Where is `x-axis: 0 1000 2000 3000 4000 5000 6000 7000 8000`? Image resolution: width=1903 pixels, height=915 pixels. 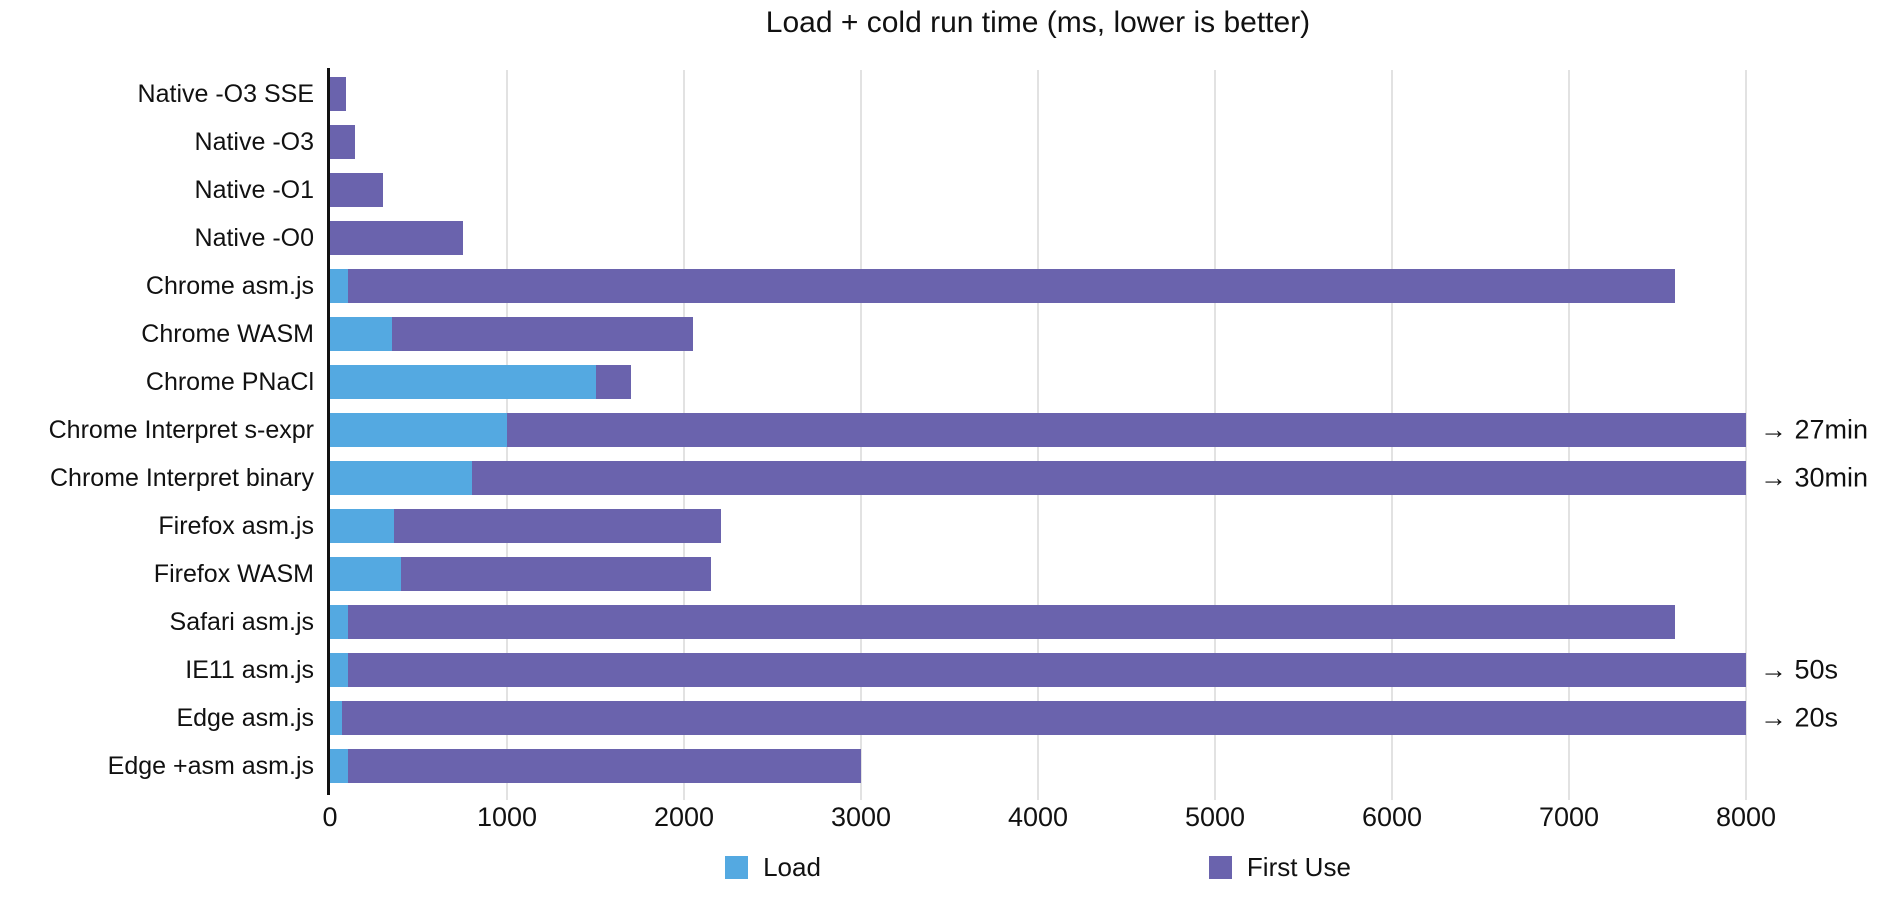
x-axis: 0 1000 2000 3000 4000 5000 6000 7000 8000 is located at coordinates (1049, 815).